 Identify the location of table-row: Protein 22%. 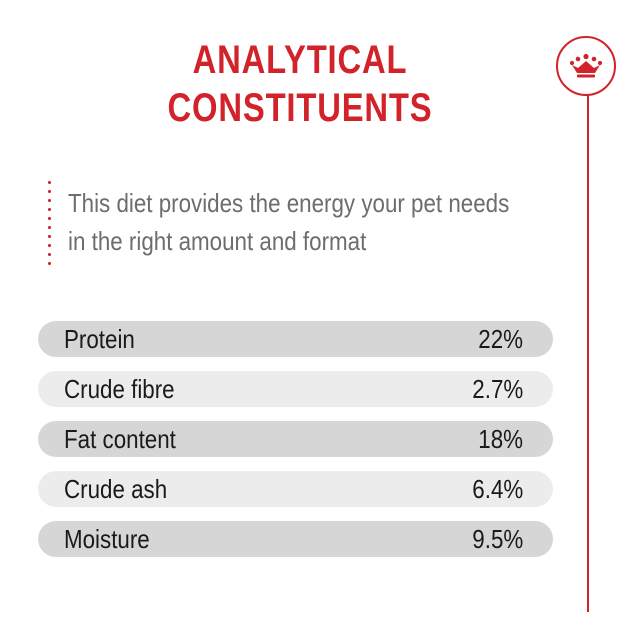
(295, 339).